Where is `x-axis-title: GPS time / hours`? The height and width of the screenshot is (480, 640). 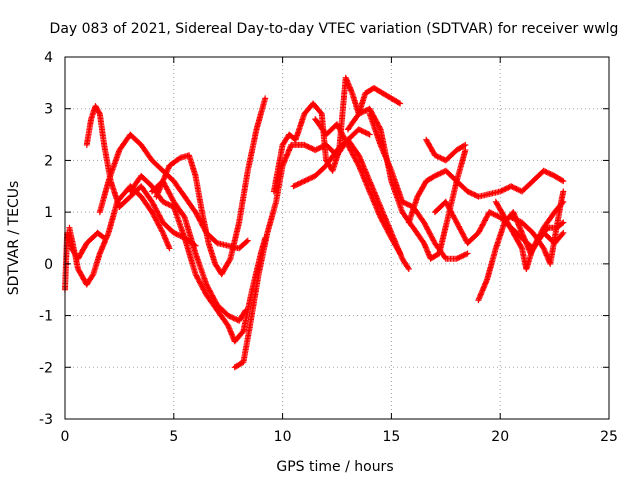
x-axis-title: GPS time / hours is located at coordinates (334, 467).